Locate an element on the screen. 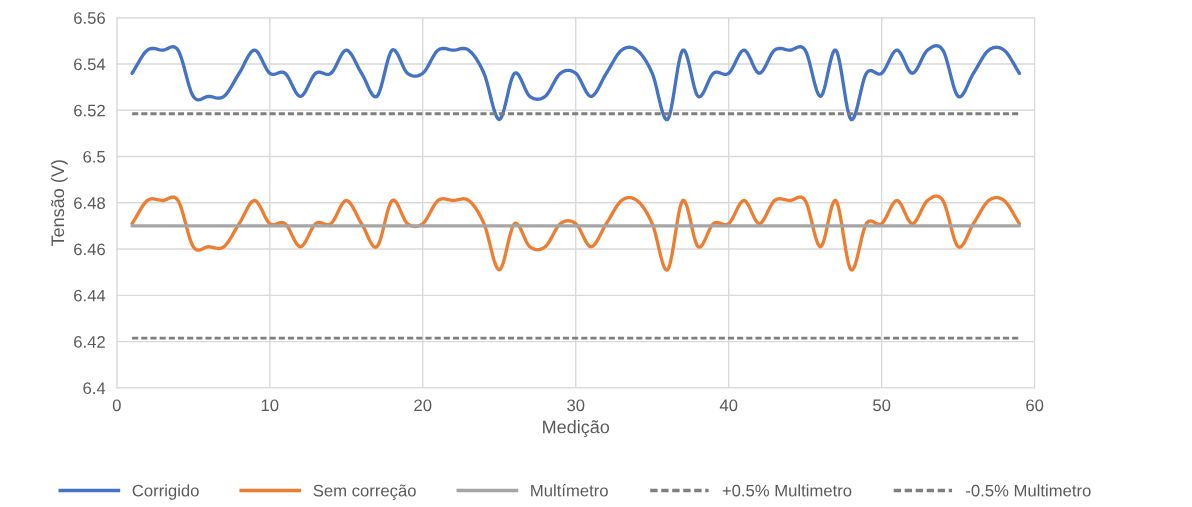 The width and height of the screenshot is (1192, 507). y-tick-label: 6.54 is located at coordinates (90, 64).